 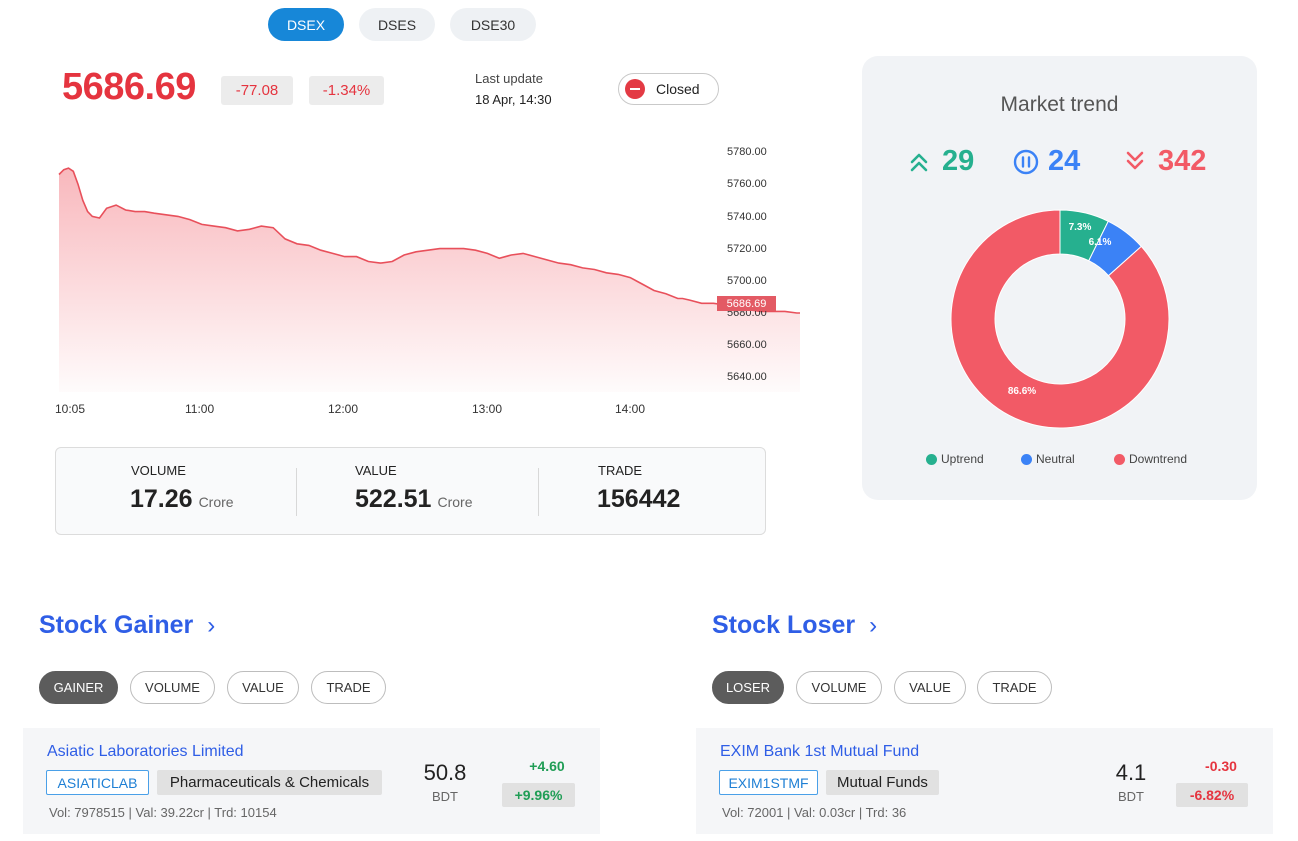 I want to click on donut-label: 6.1%, so click(x=1100, y=242).